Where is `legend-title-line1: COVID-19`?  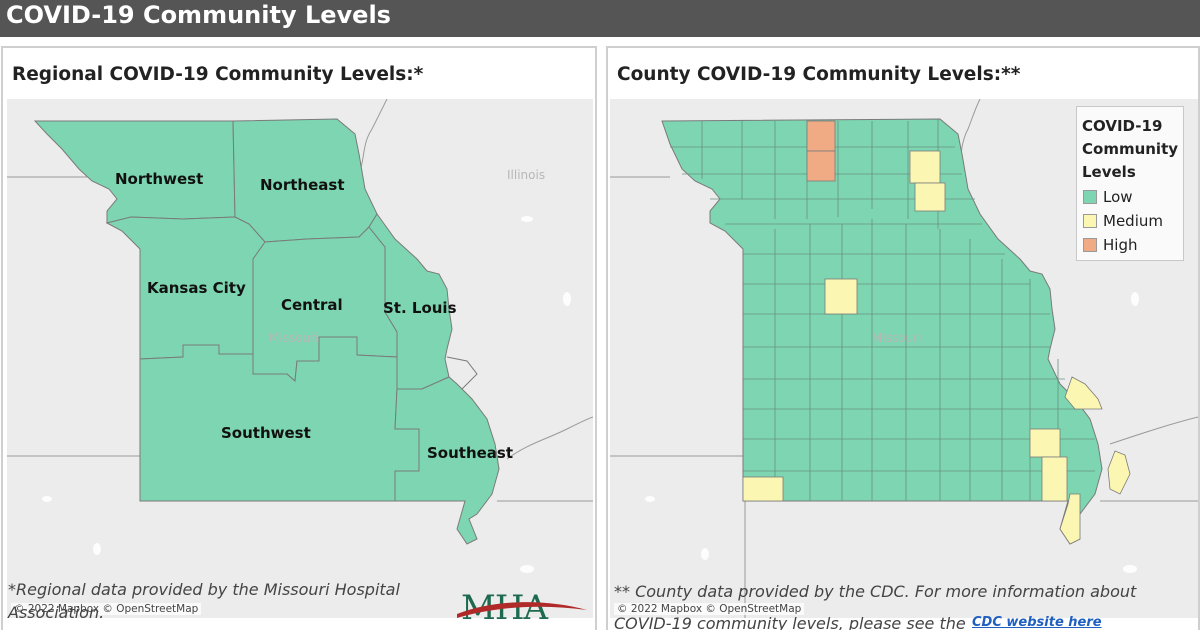 legend-title-line1: COVID-19 is located at coordinates (1122, 126).